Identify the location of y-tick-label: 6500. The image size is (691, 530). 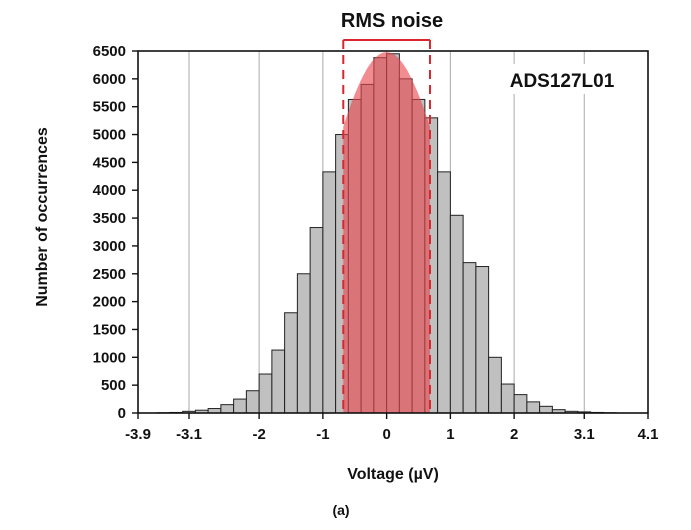
(109, 51).